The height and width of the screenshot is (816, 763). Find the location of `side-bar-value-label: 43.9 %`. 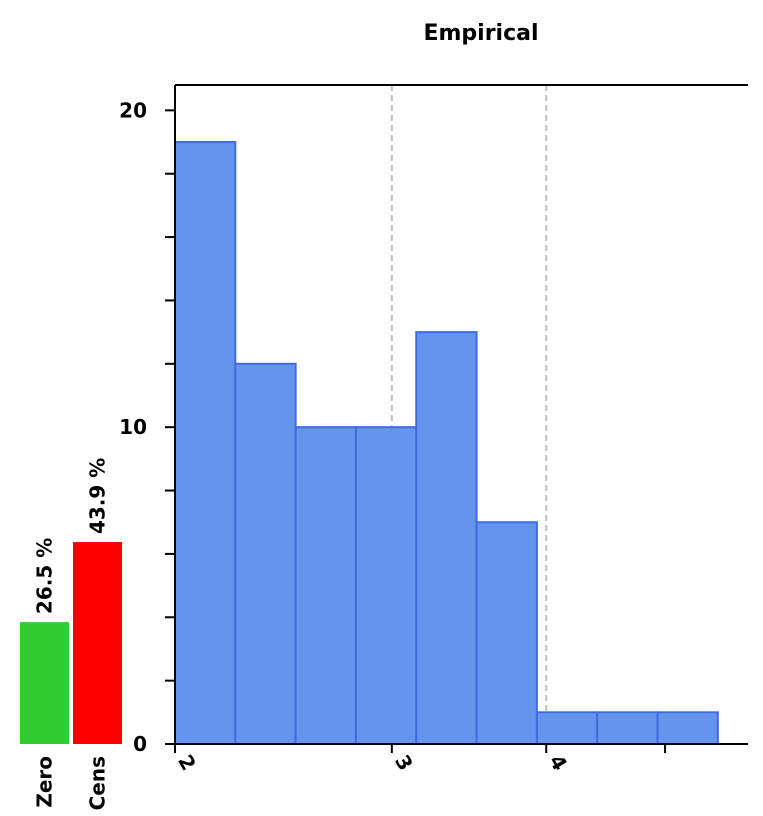

side-bar-value-label: 43.9 % is located at coordinates (98, 496).